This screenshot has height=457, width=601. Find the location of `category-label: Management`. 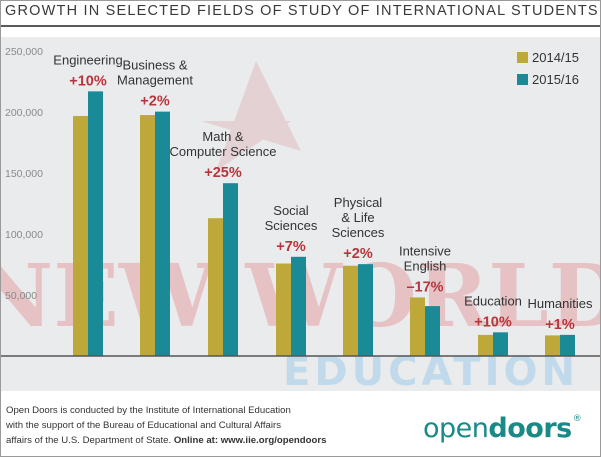

category-label: Management is located at coordinates (155, 80).